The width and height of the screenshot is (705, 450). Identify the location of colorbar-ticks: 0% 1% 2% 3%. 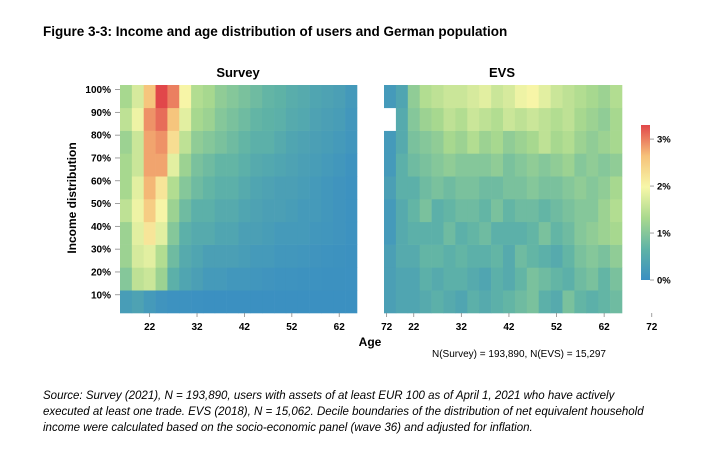
(660, 211).